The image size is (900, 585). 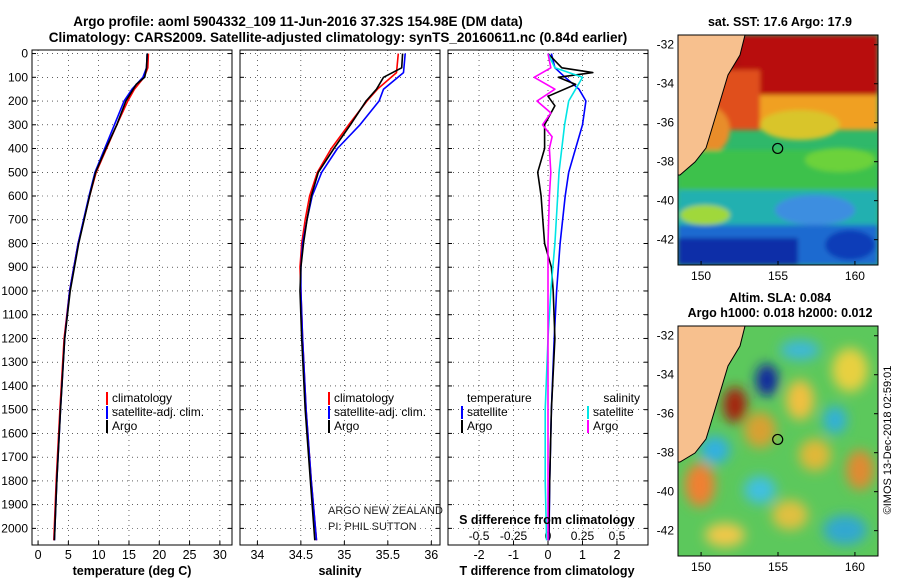 What do you see at coordinates (159, 555) in the screenshot?
I see `x-tick-label: 20` at bounding box center [159, 555].